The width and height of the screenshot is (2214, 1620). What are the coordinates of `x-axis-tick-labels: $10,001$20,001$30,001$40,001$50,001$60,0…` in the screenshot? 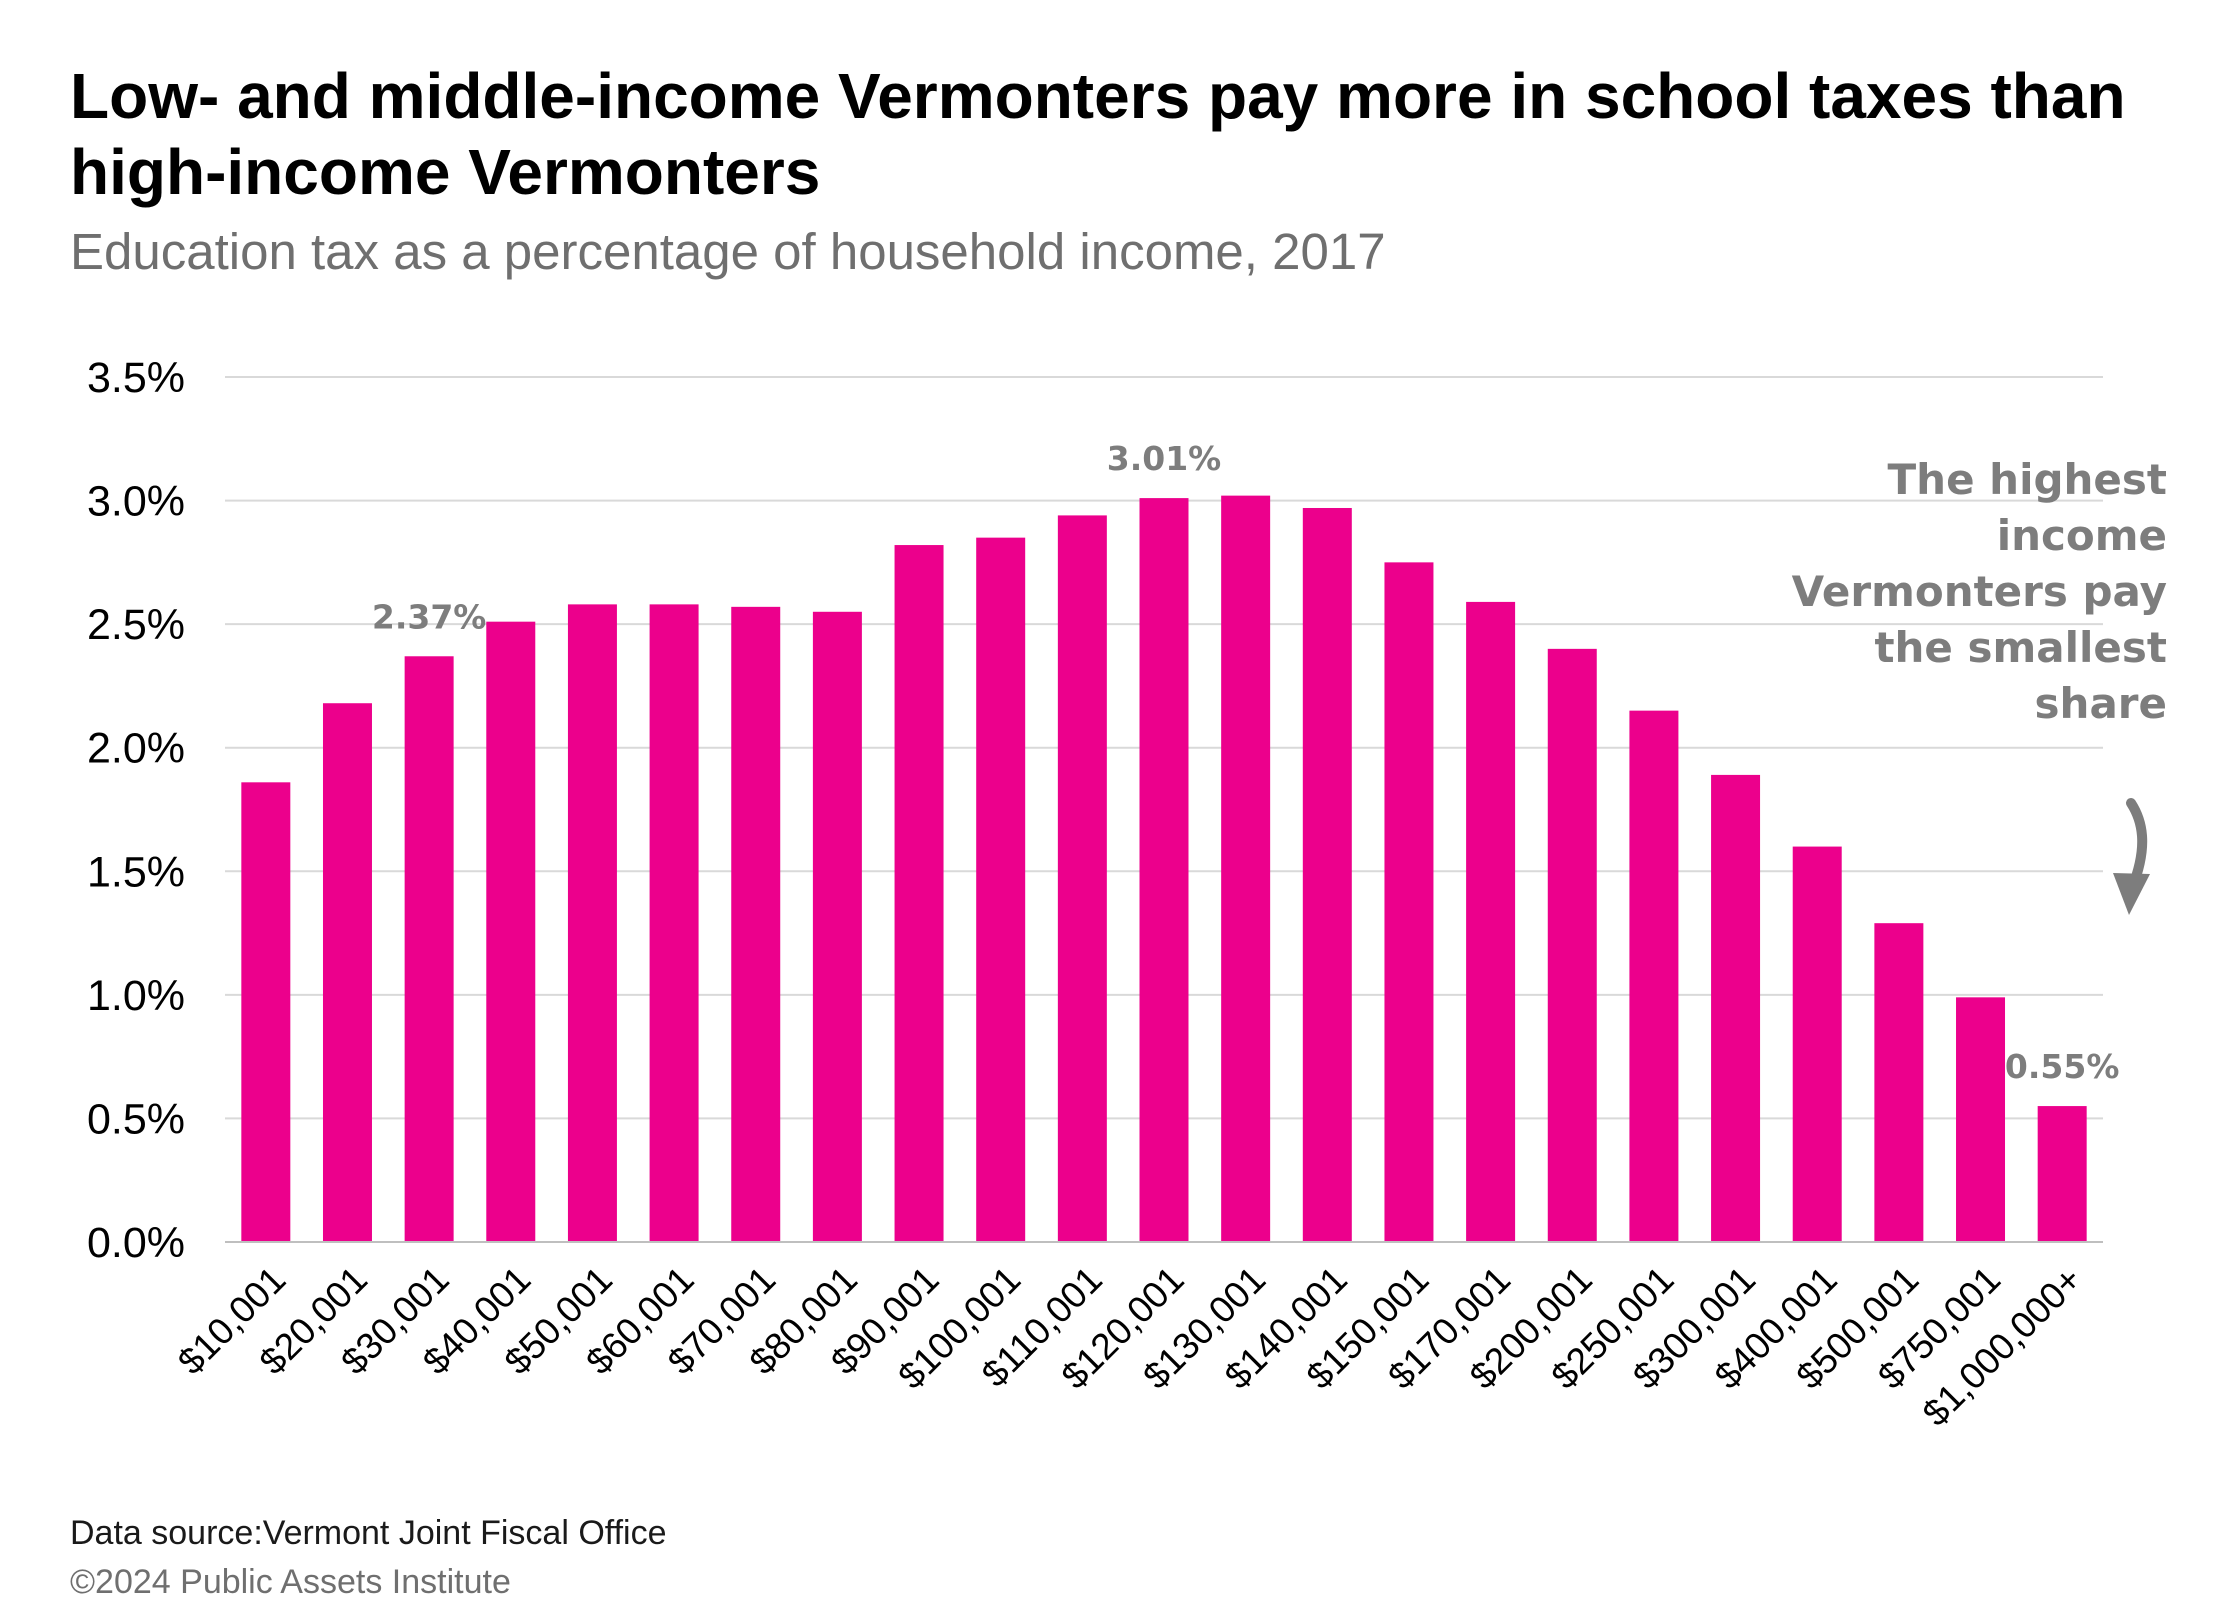 It's located at (1130, 1346).